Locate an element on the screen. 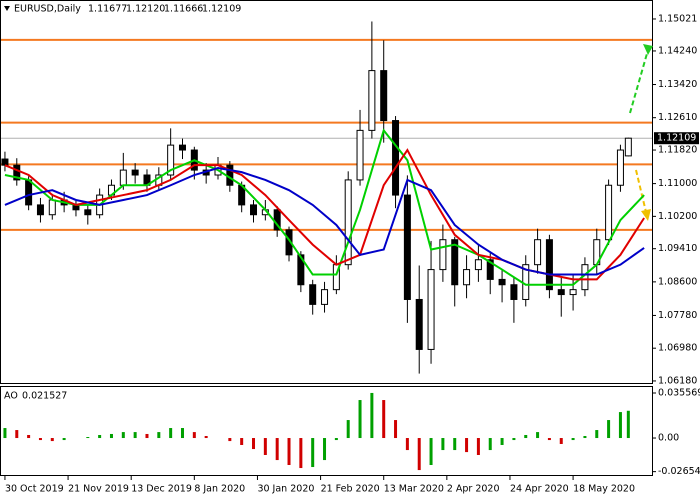 Image resolution: width=700 pixels, height=500 pixels. symbol-title: EURUSD,Daily is located at coordinates (47, 9).